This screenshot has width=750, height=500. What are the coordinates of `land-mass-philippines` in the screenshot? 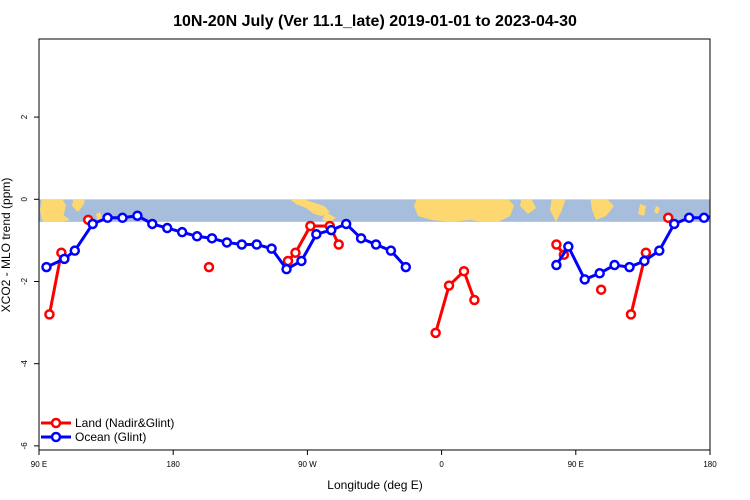 It's located at (642, 210).